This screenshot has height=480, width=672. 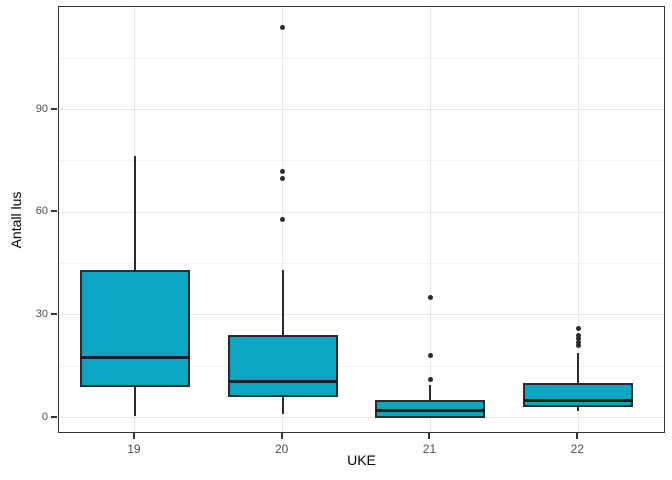 What do you see at coordinates (41, 313) in the screenshot?
I see `y-tick-label: 30` at bounding box center [41, 313].